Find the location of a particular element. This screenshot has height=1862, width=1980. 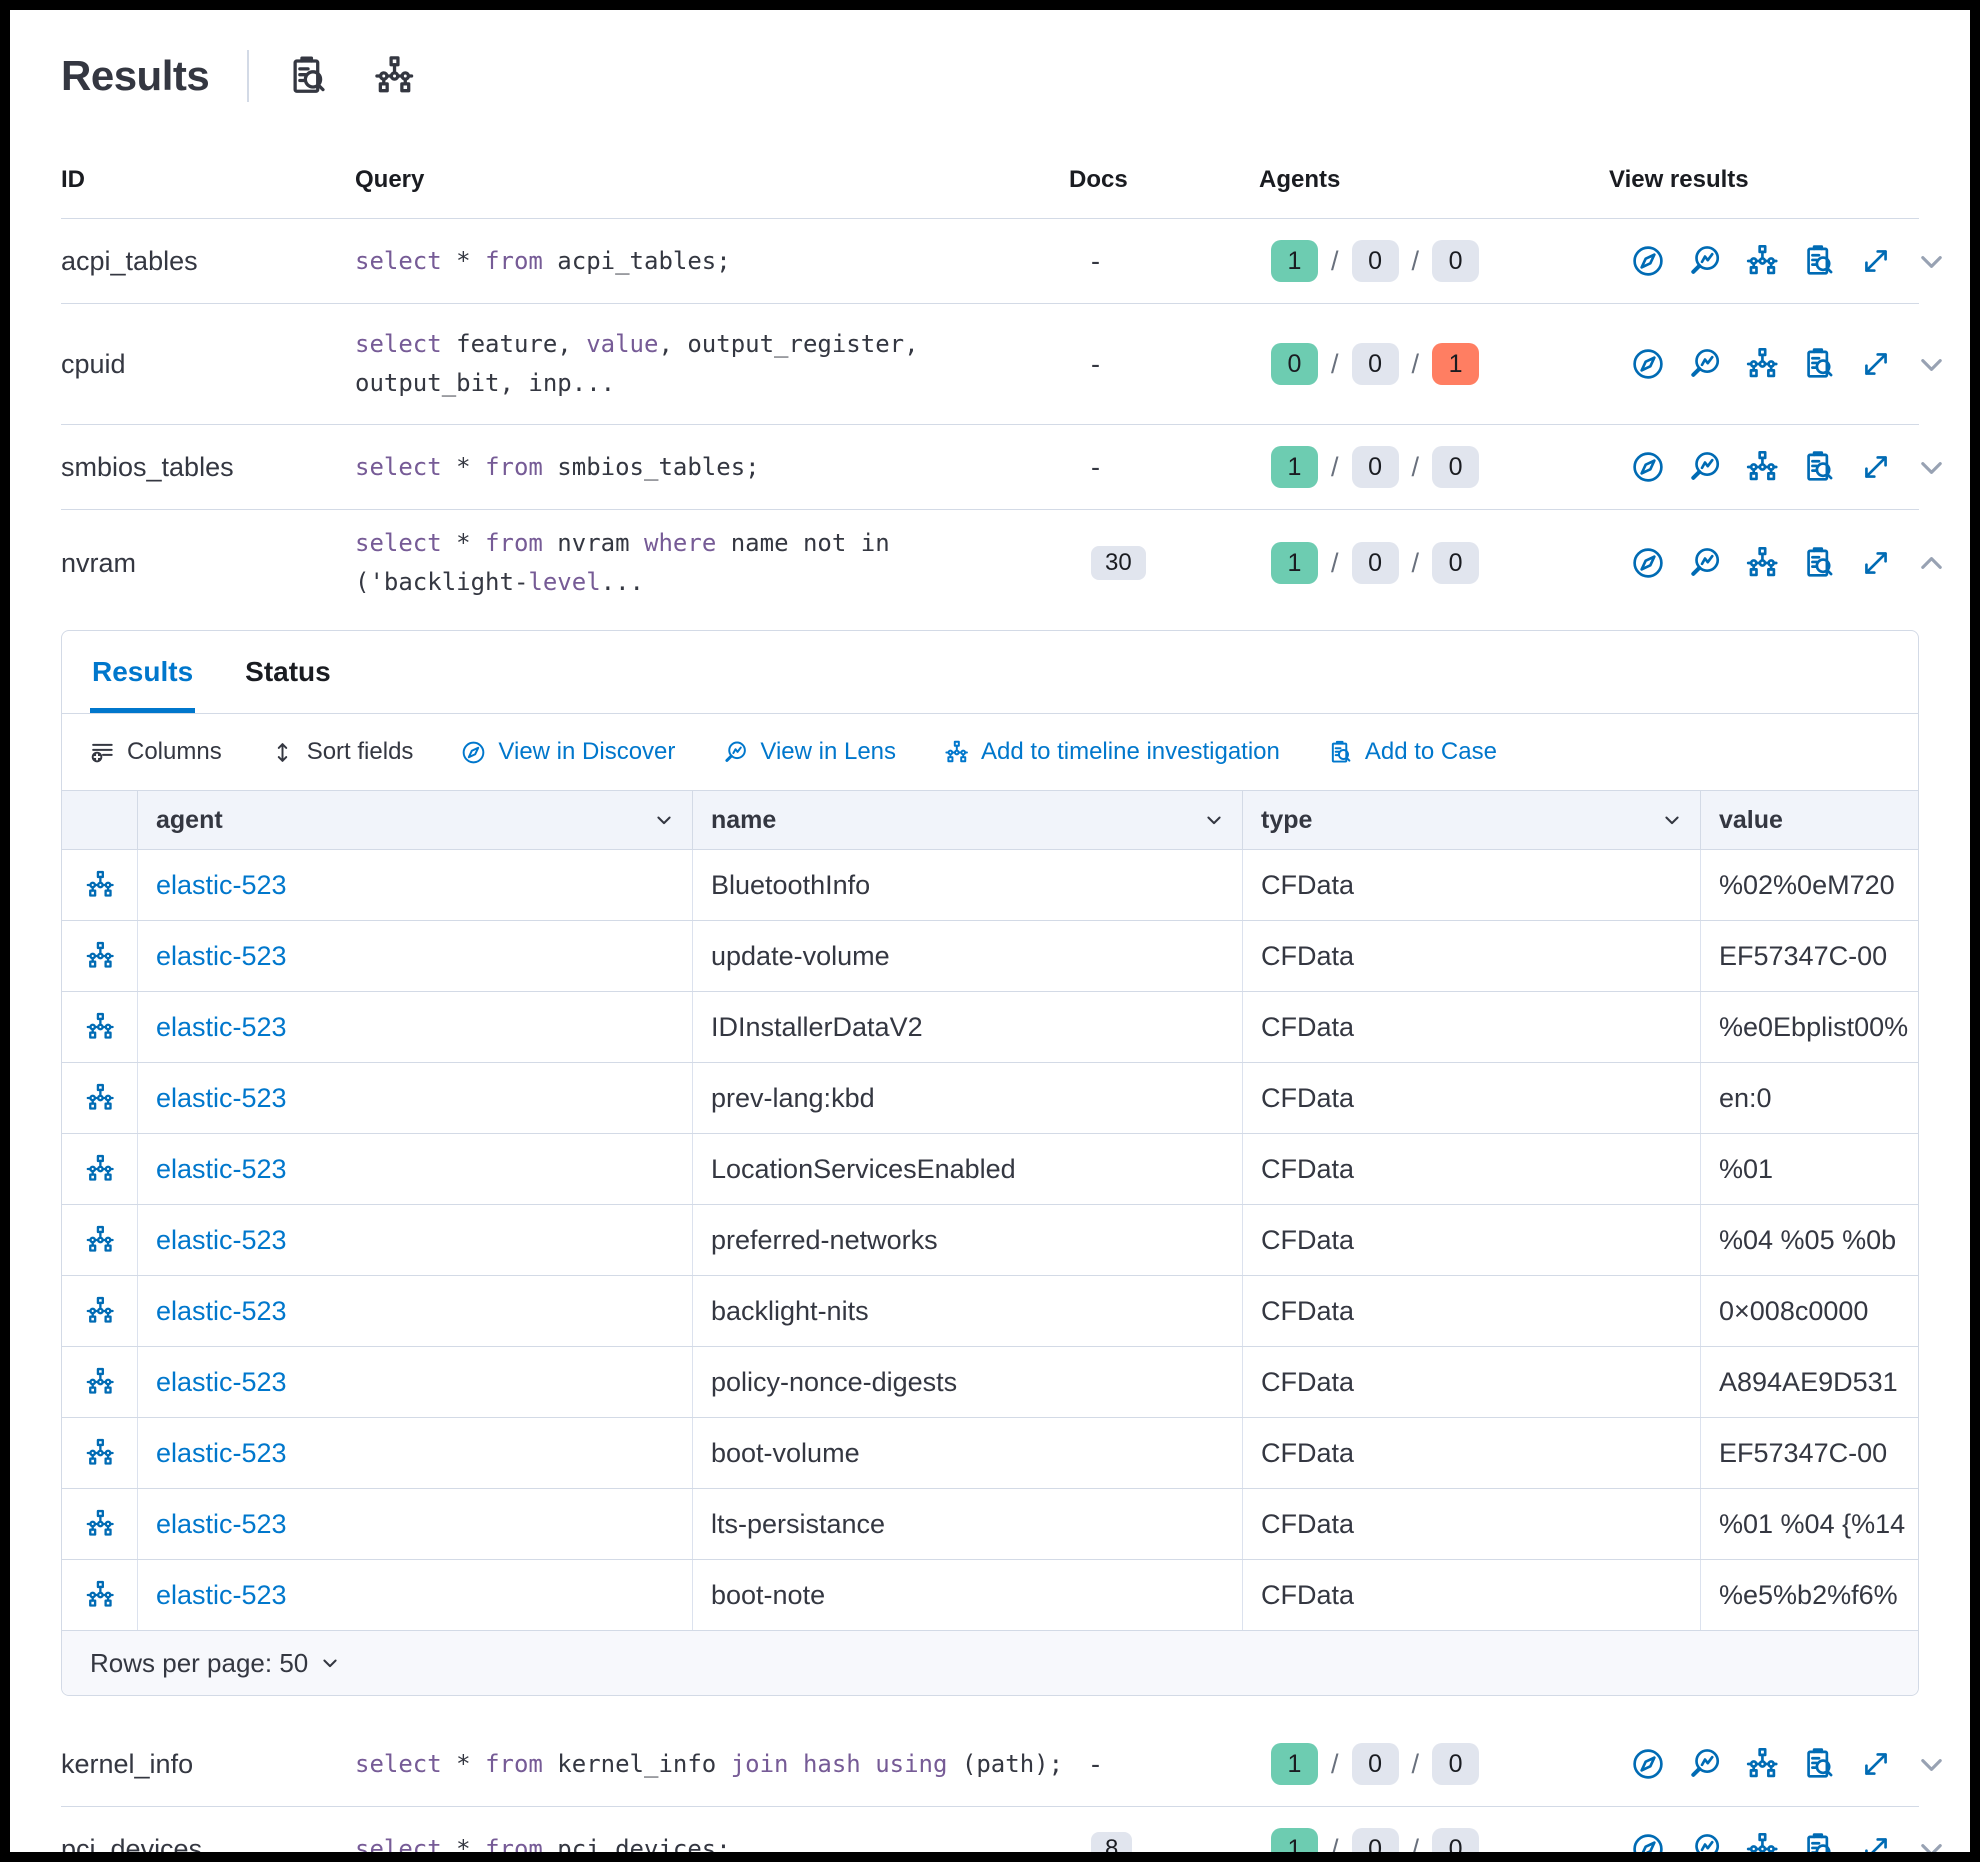

docs-count-badge: 30 is located at coordinates (1118, 563).